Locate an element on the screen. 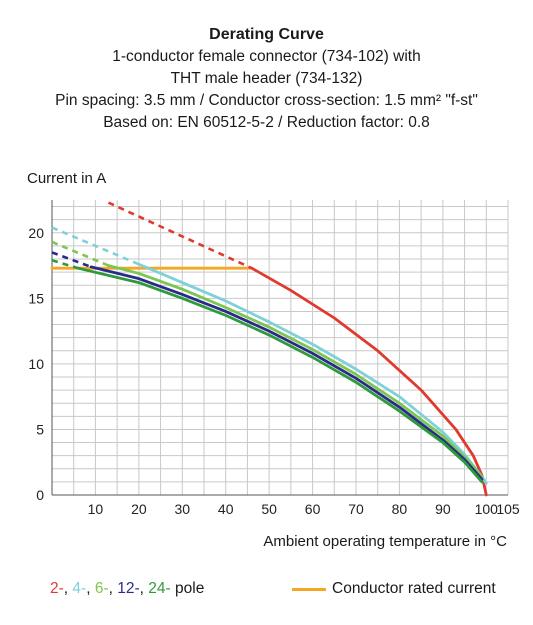 The height and width of the screenshot is (625, 533). legend-pole-4: 4- is located at coordinates (79, 588).